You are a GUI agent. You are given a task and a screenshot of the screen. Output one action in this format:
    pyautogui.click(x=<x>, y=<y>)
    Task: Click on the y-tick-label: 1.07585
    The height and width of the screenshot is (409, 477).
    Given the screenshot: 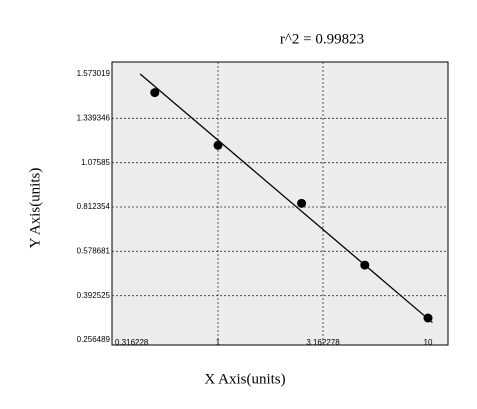 What is the action you would take?
    pyautogui.click(x=95, y=162)
    